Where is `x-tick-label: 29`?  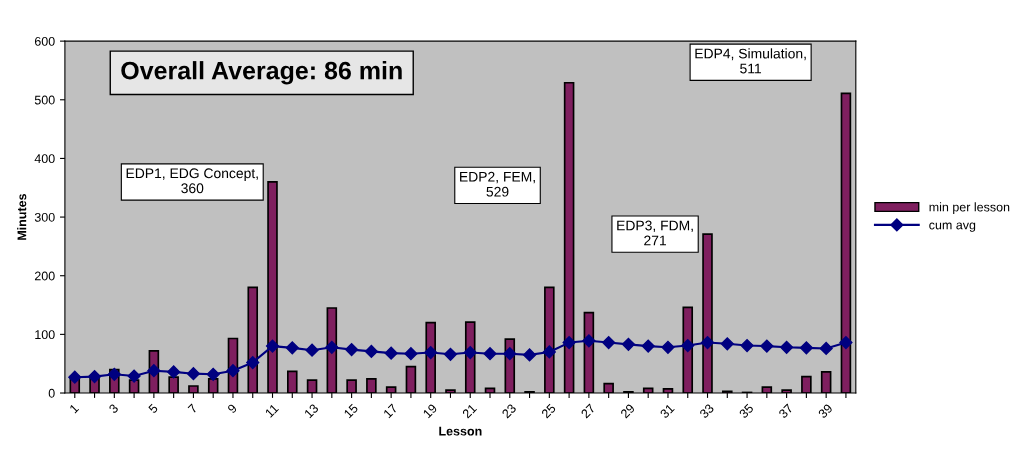 x-tick-label: 29 is located at coordinates (628, 411).